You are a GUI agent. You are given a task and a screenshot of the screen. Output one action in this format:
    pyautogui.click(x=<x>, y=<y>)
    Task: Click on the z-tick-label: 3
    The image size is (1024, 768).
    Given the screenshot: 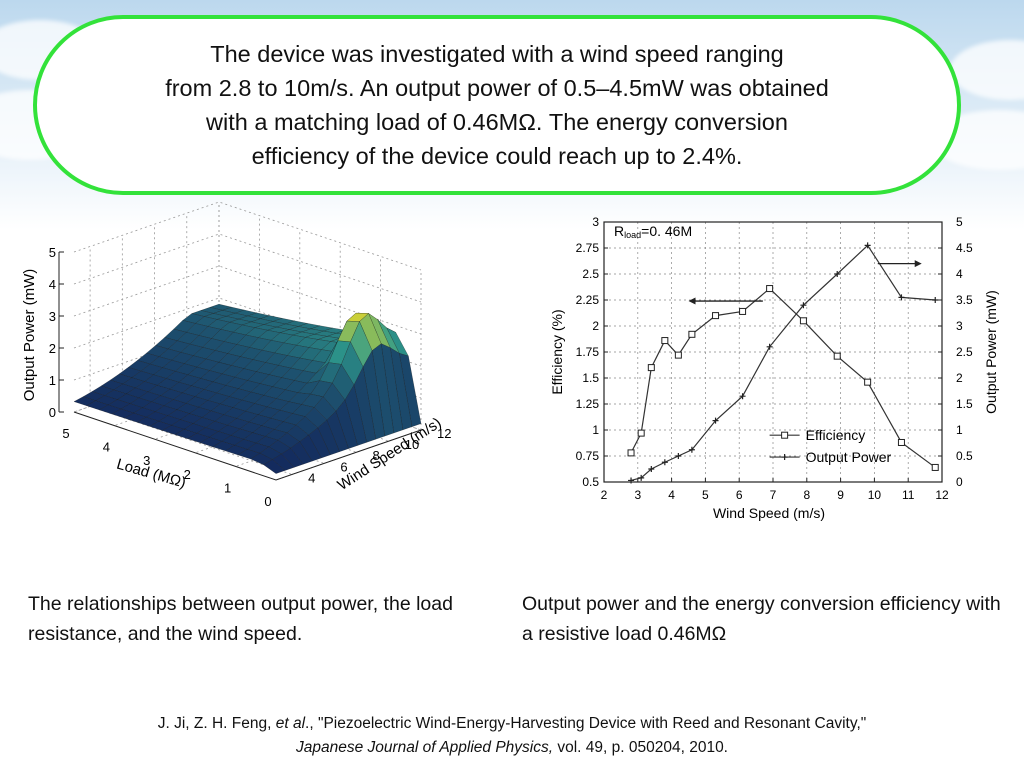 What is the action you would take?
    pyautogui.click(x=52, y=316)
    